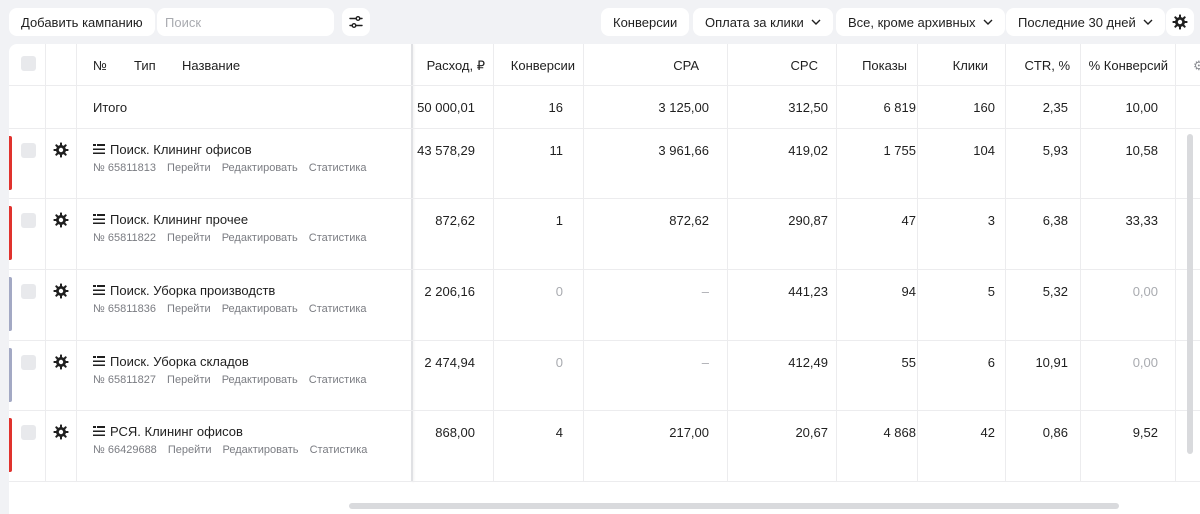  I want to click on ctr-cell: 10,91, so click(1051, 362).